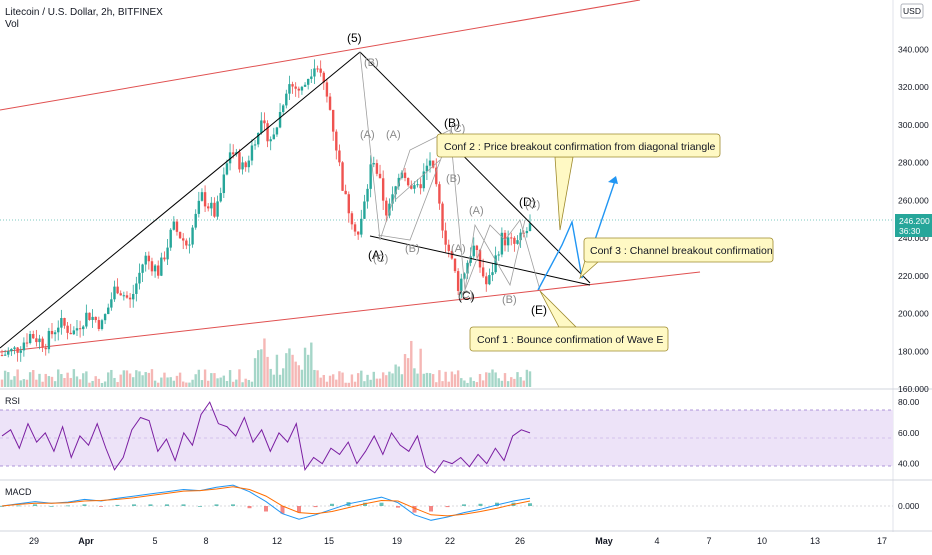  I want to click on callout-conf-1: Conf 1 : Bounce confirmation of Wave E, so click(569, 321).